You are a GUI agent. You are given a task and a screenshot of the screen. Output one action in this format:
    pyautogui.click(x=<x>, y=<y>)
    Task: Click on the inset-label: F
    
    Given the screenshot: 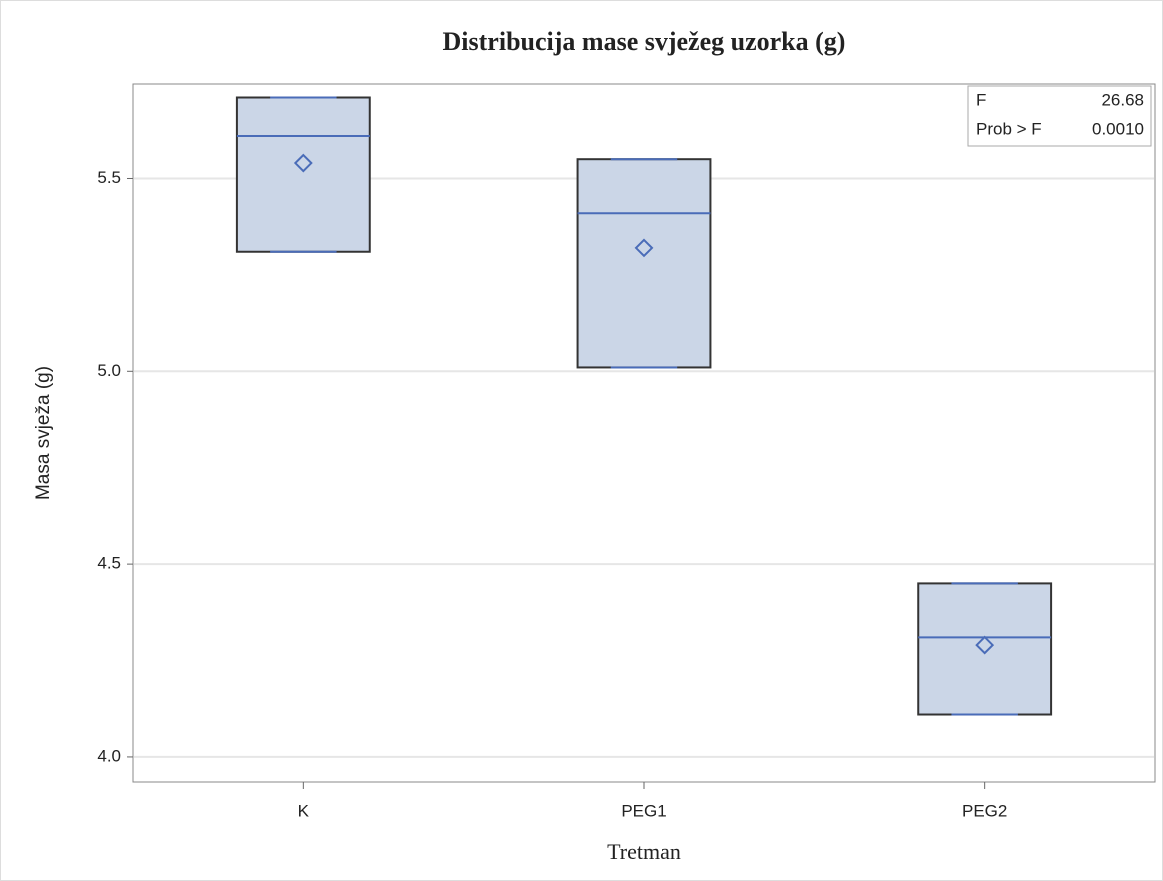 What is the action you would take?
    pyautogui.click(x=981, y=99)
    